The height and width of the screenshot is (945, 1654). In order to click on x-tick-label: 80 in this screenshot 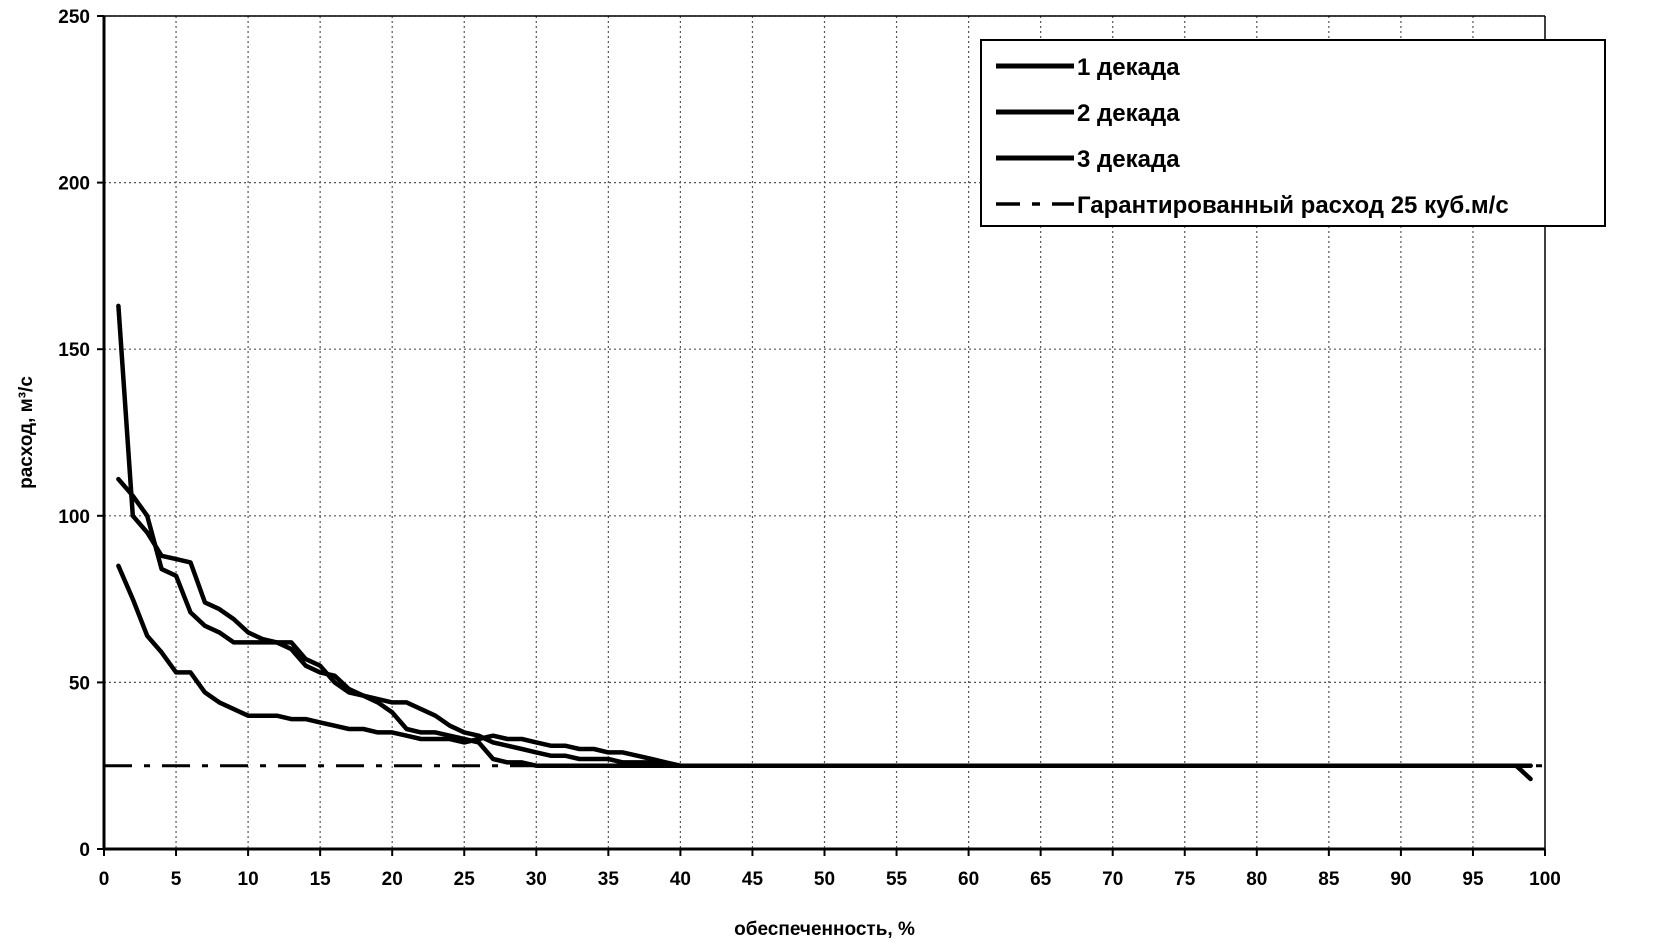, I will do `click(1256, 879)`.